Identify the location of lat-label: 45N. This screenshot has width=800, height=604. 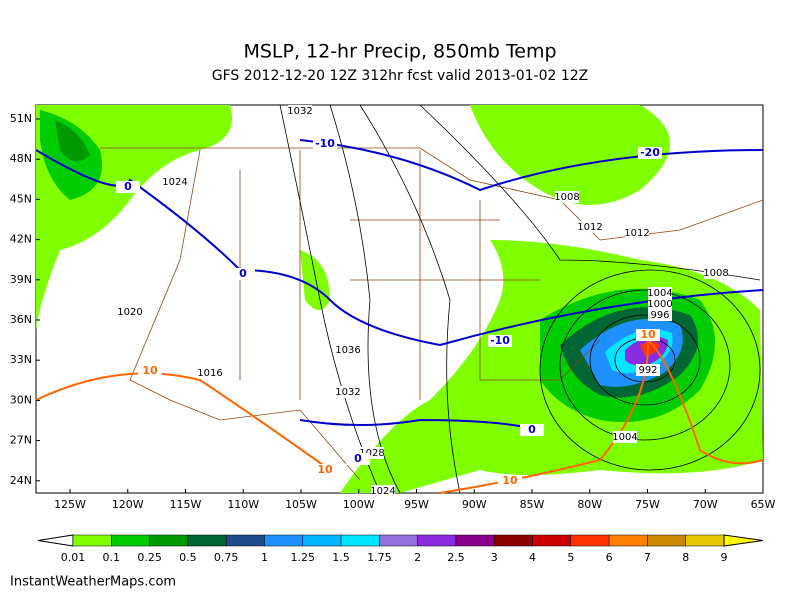
(21, 198).